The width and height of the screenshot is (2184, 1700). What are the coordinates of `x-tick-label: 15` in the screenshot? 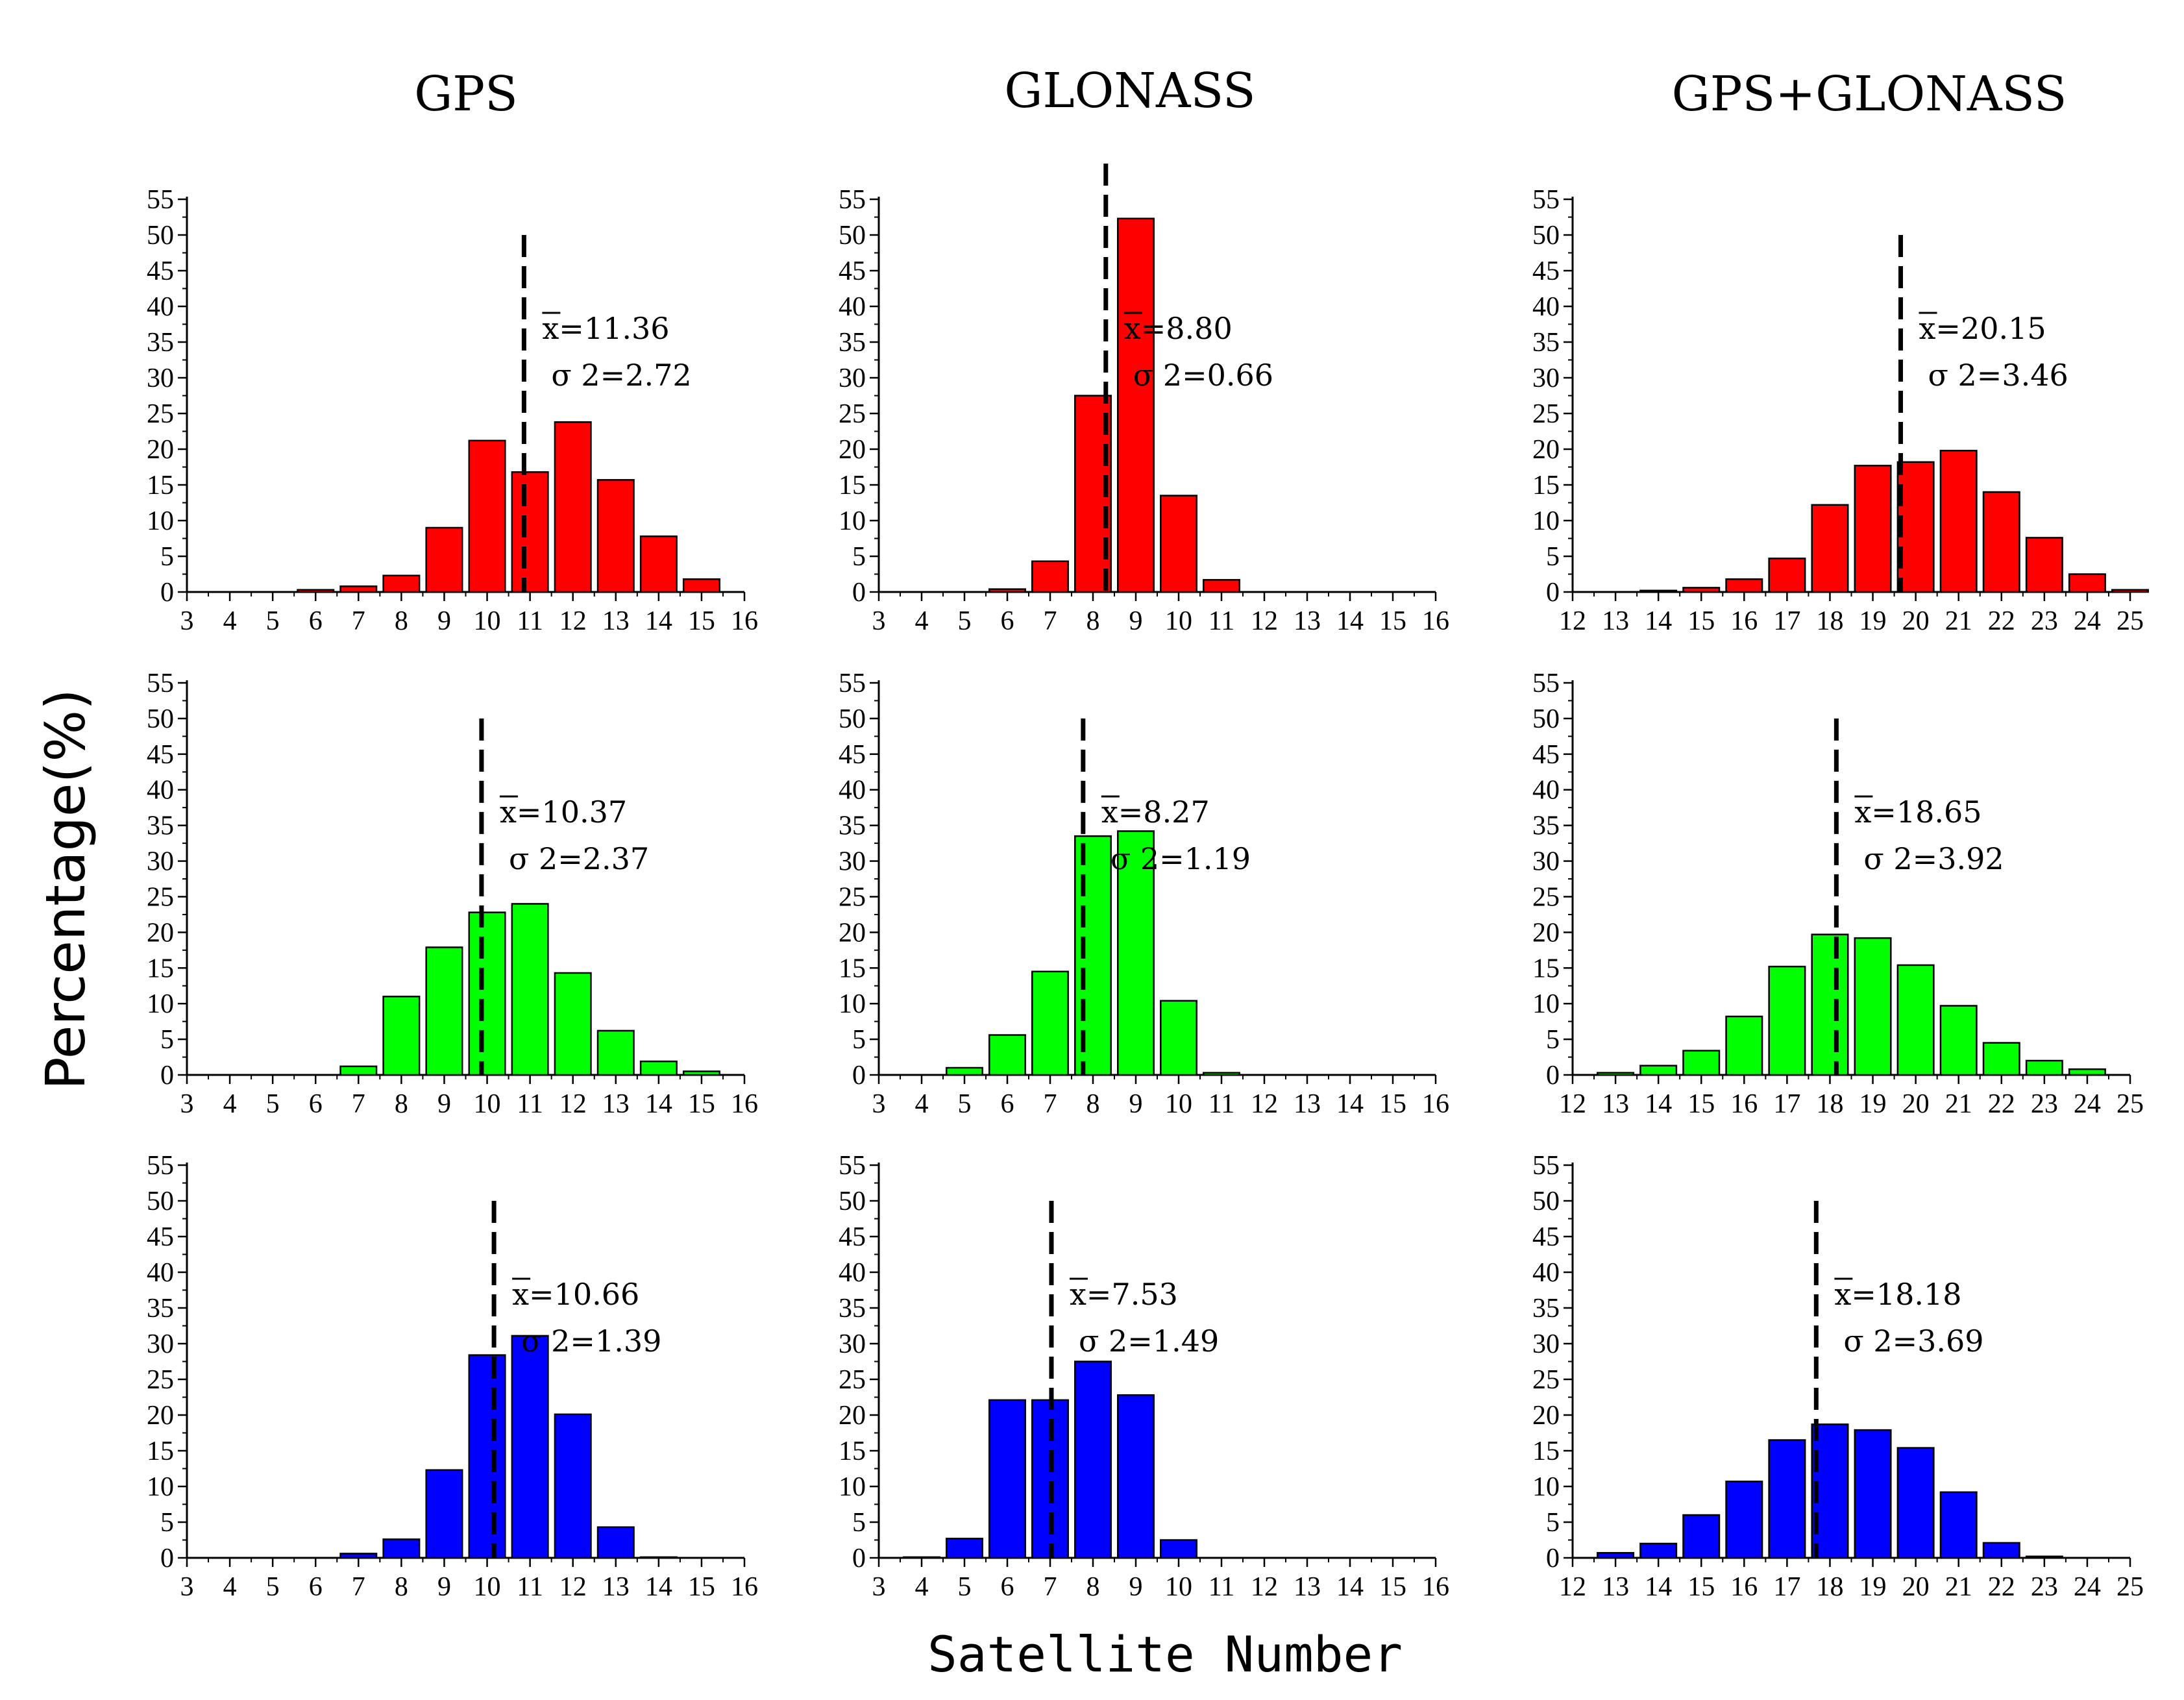 It's located at (1392, 1104).